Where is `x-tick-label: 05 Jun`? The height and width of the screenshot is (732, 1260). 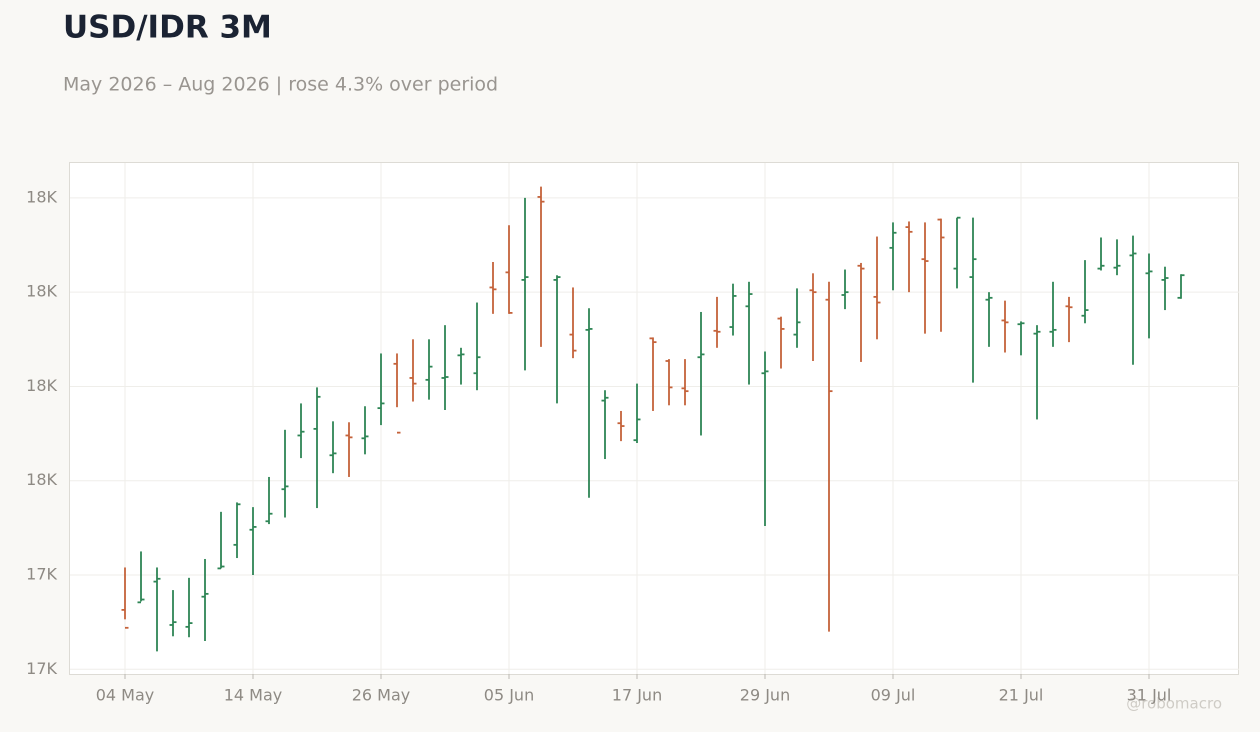
x-tick-label: 05 Jun is located at coordinates (509, 695).